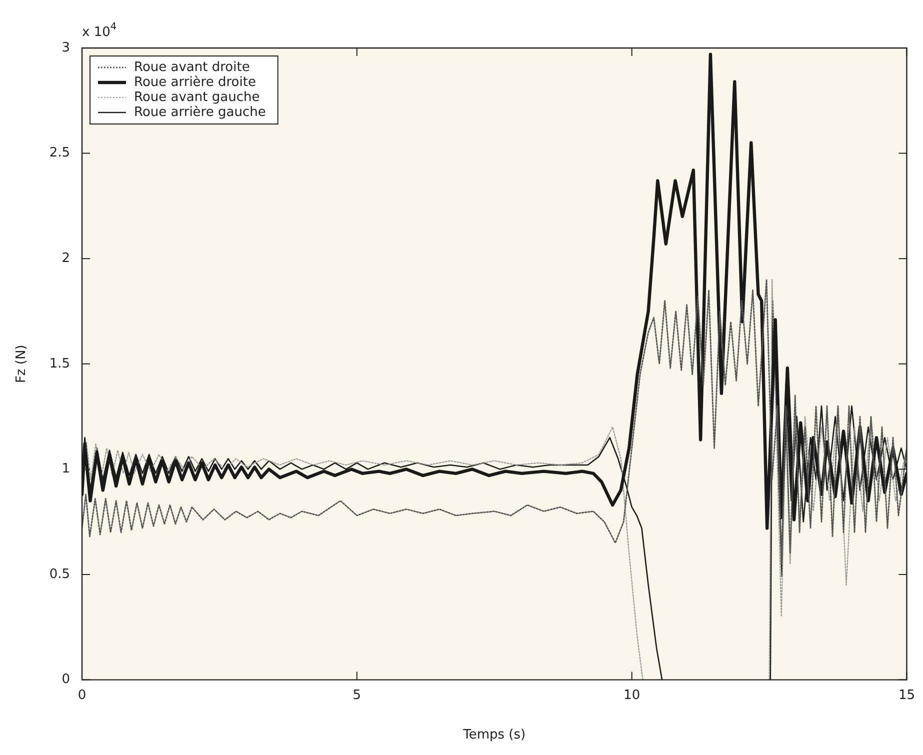  Describe the element at coordinates (59, 574) in the screenshot. I see `y-tick-label: 0.5` at that location.